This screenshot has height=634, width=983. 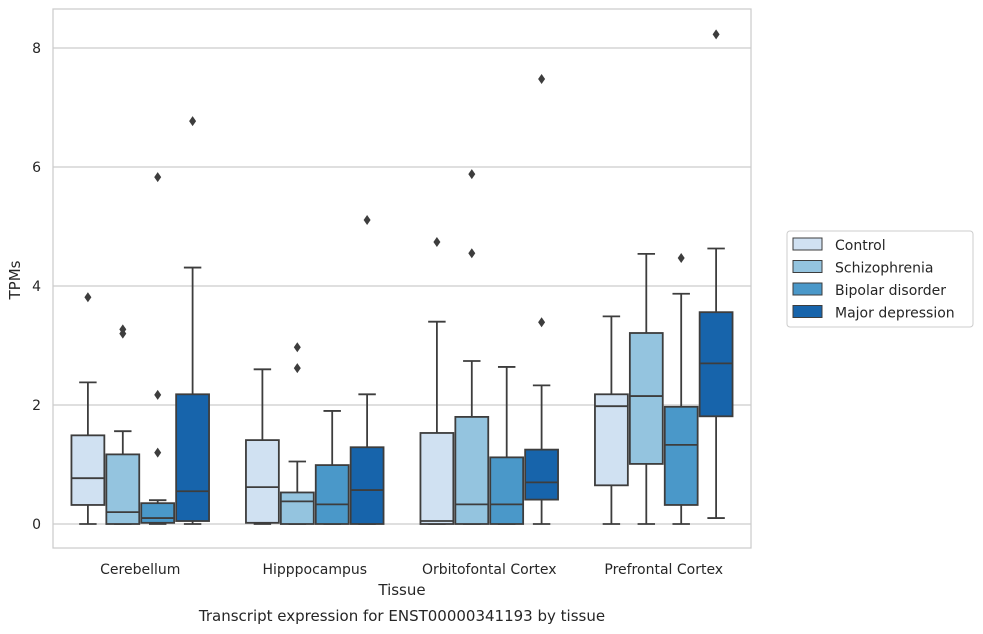 I want to click on y-tick-label: 8, so click(x=36, y=49).